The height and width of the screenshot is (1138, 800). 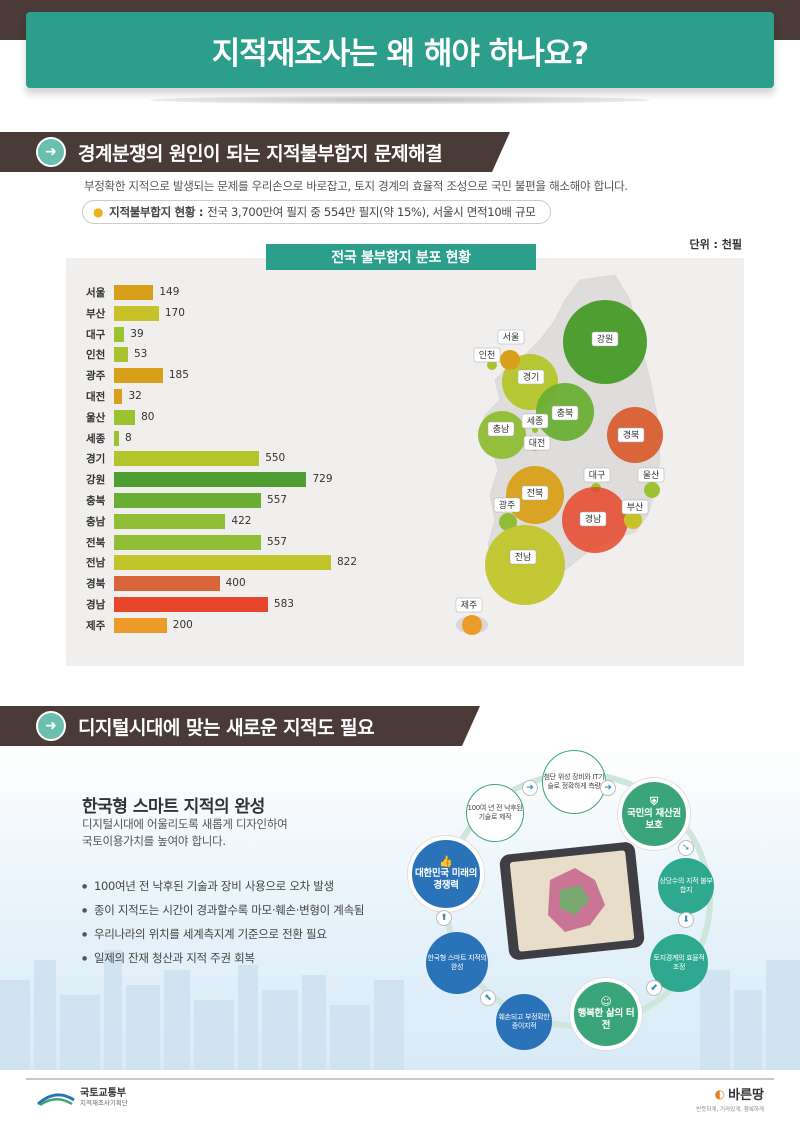 What do you see at coordinates (446, 861) in the screenshot?
I see `thumbs-up-icon: 👍` at bounding box center [446, 861].